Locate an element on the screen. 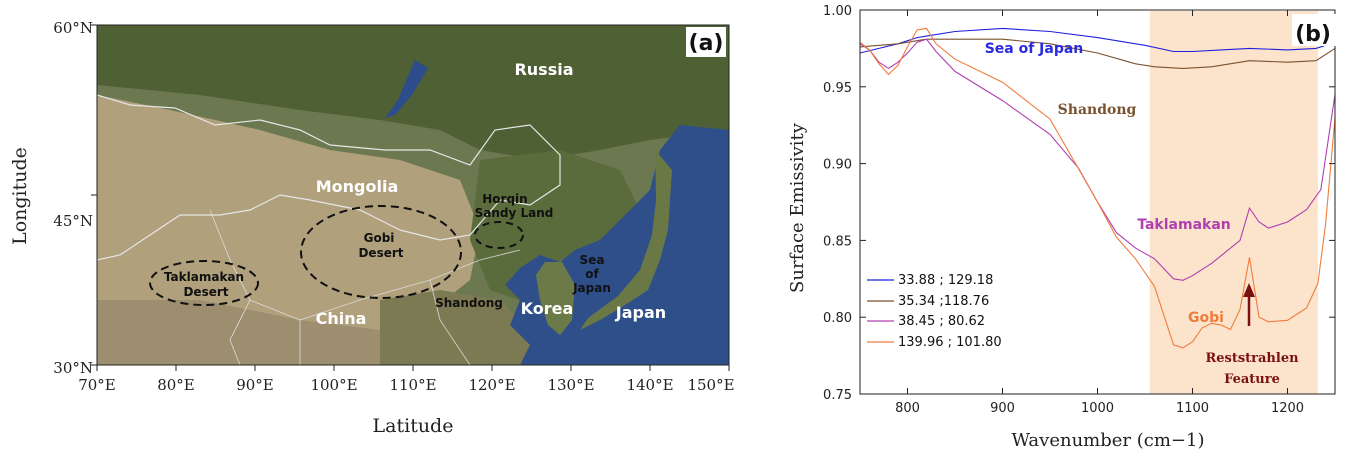 Image resolution: width=1346 pixels, height=457 pixels. province-border is located at coordinates (365, 287).